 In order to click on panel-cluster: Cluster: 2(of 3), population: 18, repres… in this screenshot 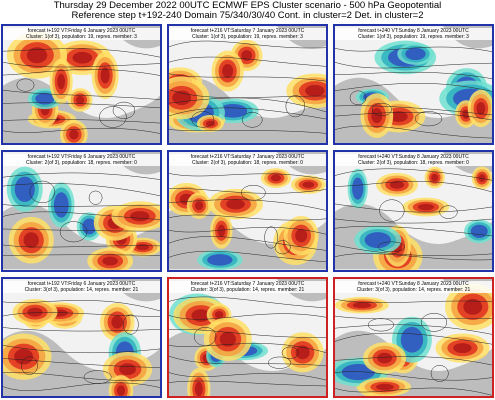, I will do `click(413, 163)`.